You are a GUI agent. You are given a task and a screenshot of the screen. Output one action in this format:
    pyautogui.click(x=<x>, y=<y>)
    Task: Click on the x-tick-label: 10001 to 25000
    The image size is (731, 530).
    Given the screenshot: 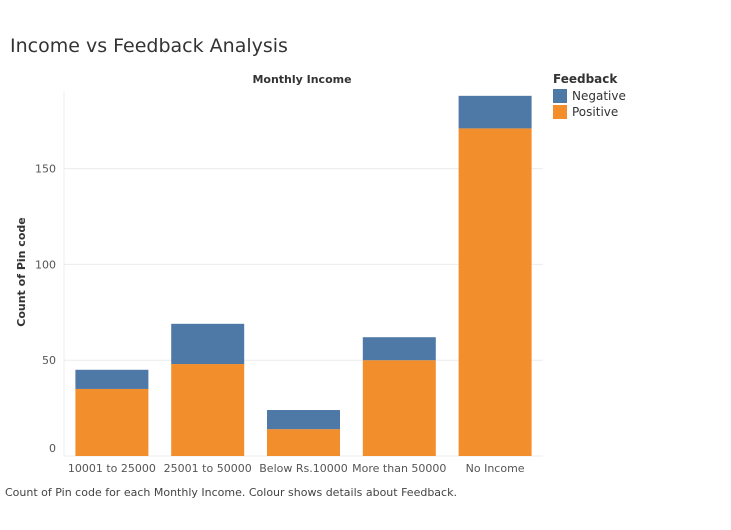 What is the action you would take?
    pyautogui.click(x=112, y=468)
    